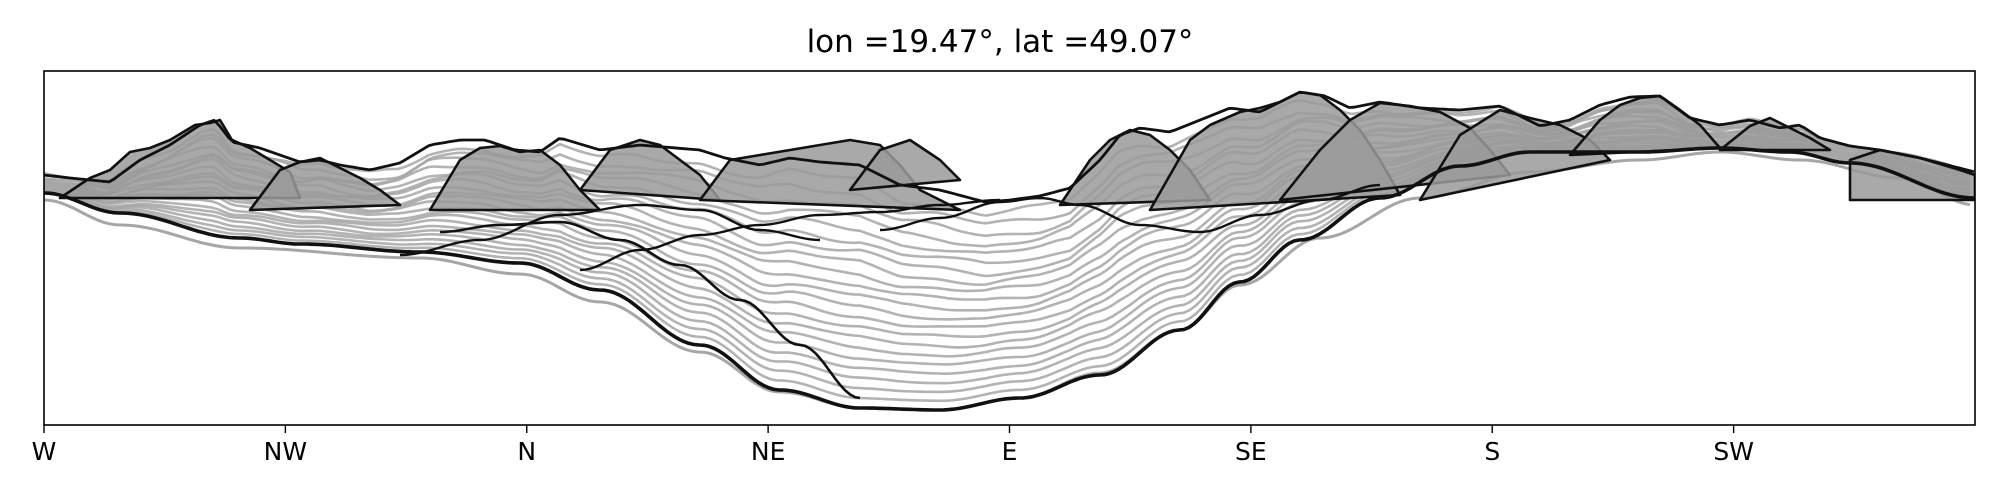 This screenshot has width=2000, height=500. I want to click on x-tick-label-w: W, so click(44, 451).